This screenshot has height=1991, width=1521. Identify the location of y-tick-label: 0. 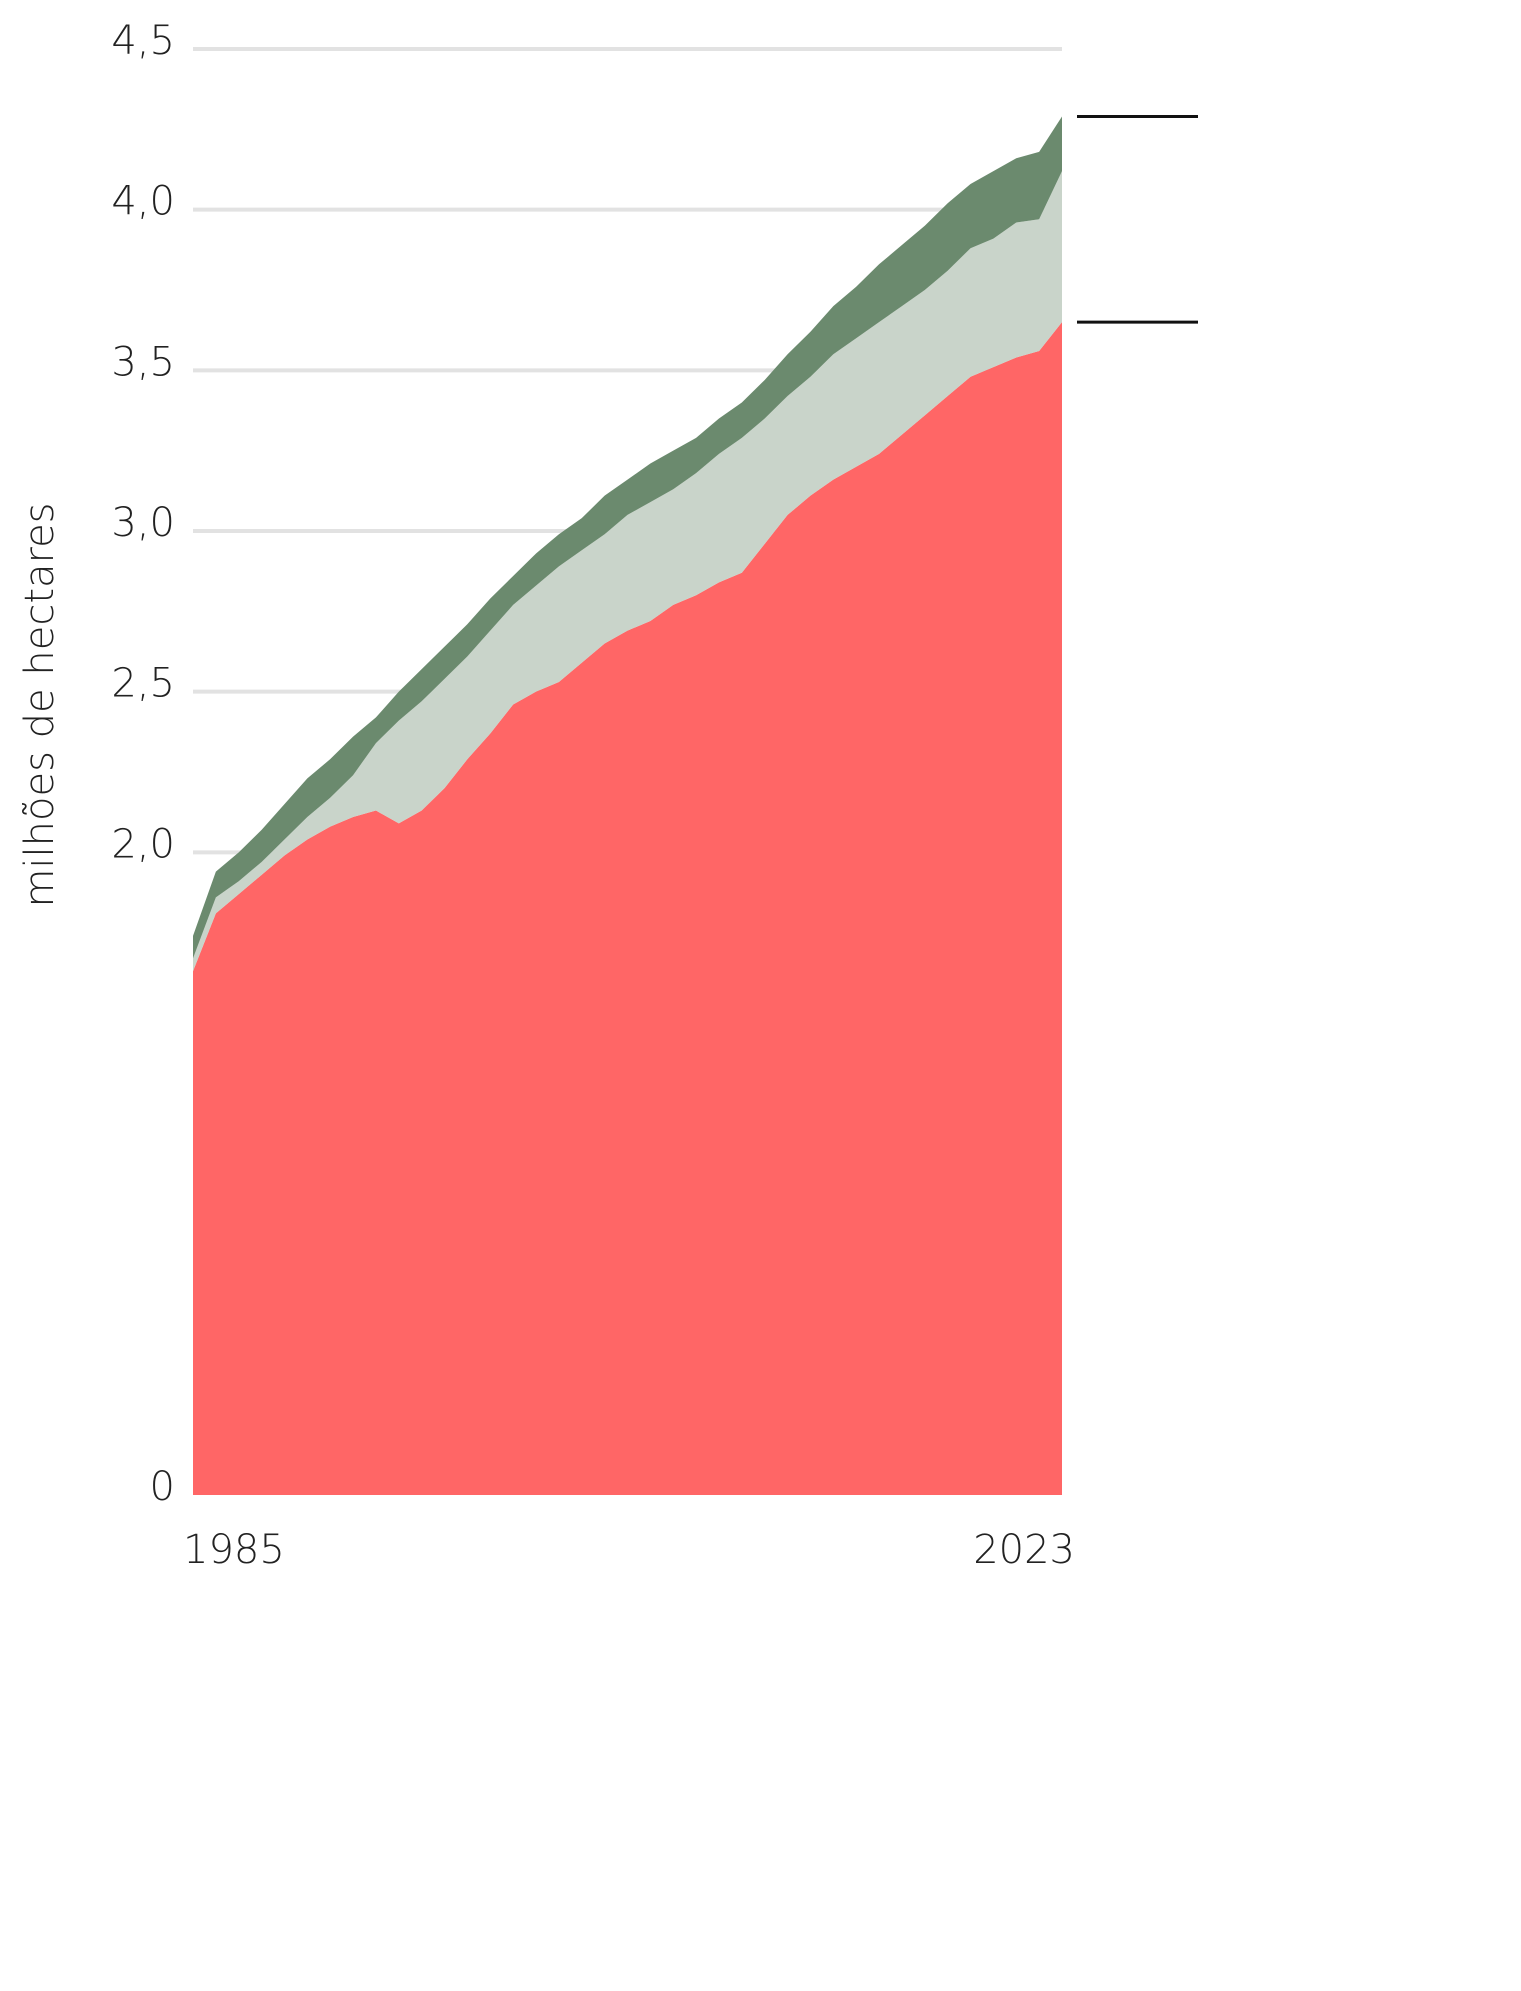
(162, 1487).